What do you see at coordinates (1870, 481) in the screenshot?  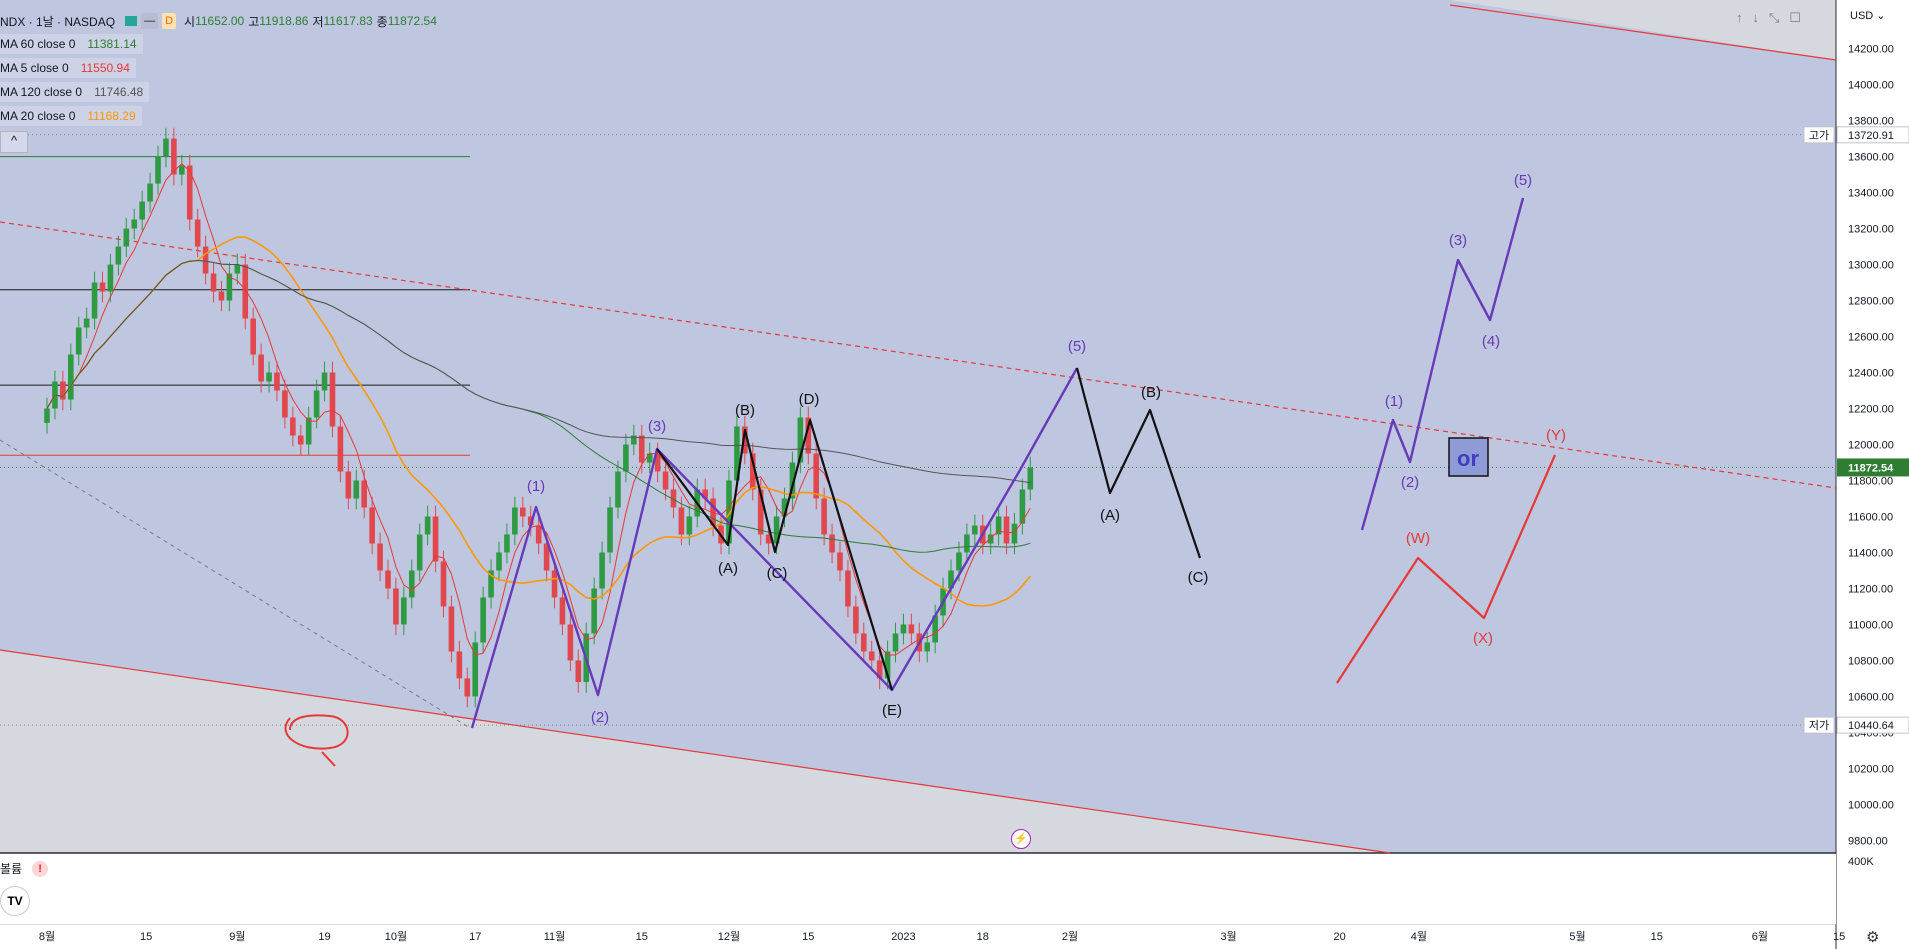 I see `y-tick-label: 11800.00` at bounding box center [1870, 481].